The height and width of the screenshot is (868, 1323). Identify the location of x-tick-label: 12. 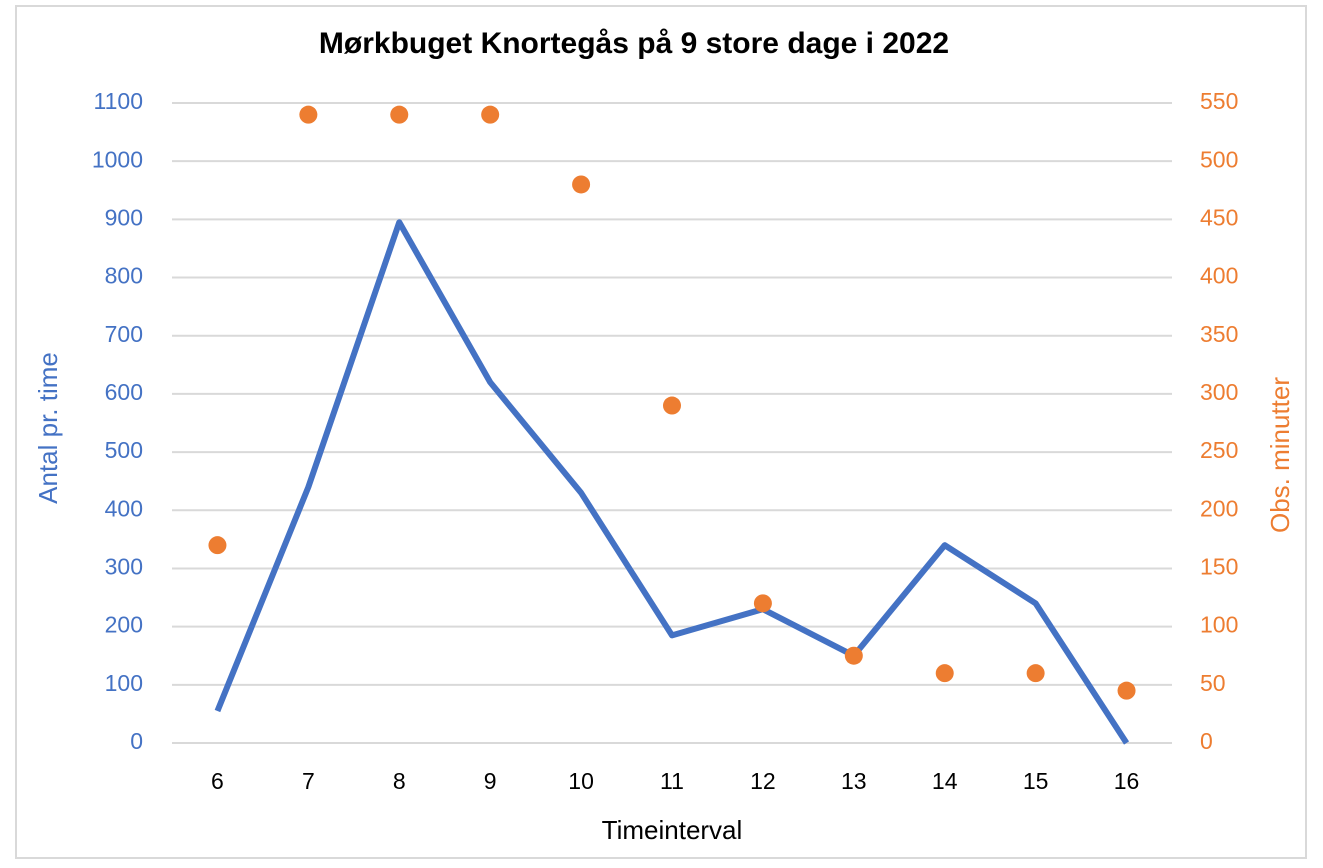
(763, 781).